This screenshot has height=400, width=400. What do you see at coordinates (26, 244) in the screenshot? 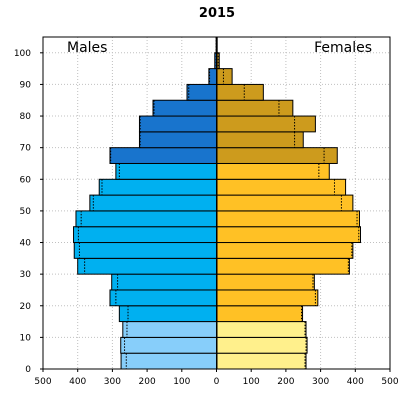
I see `y-tick-label: 40` at bounding box center [26, 244].